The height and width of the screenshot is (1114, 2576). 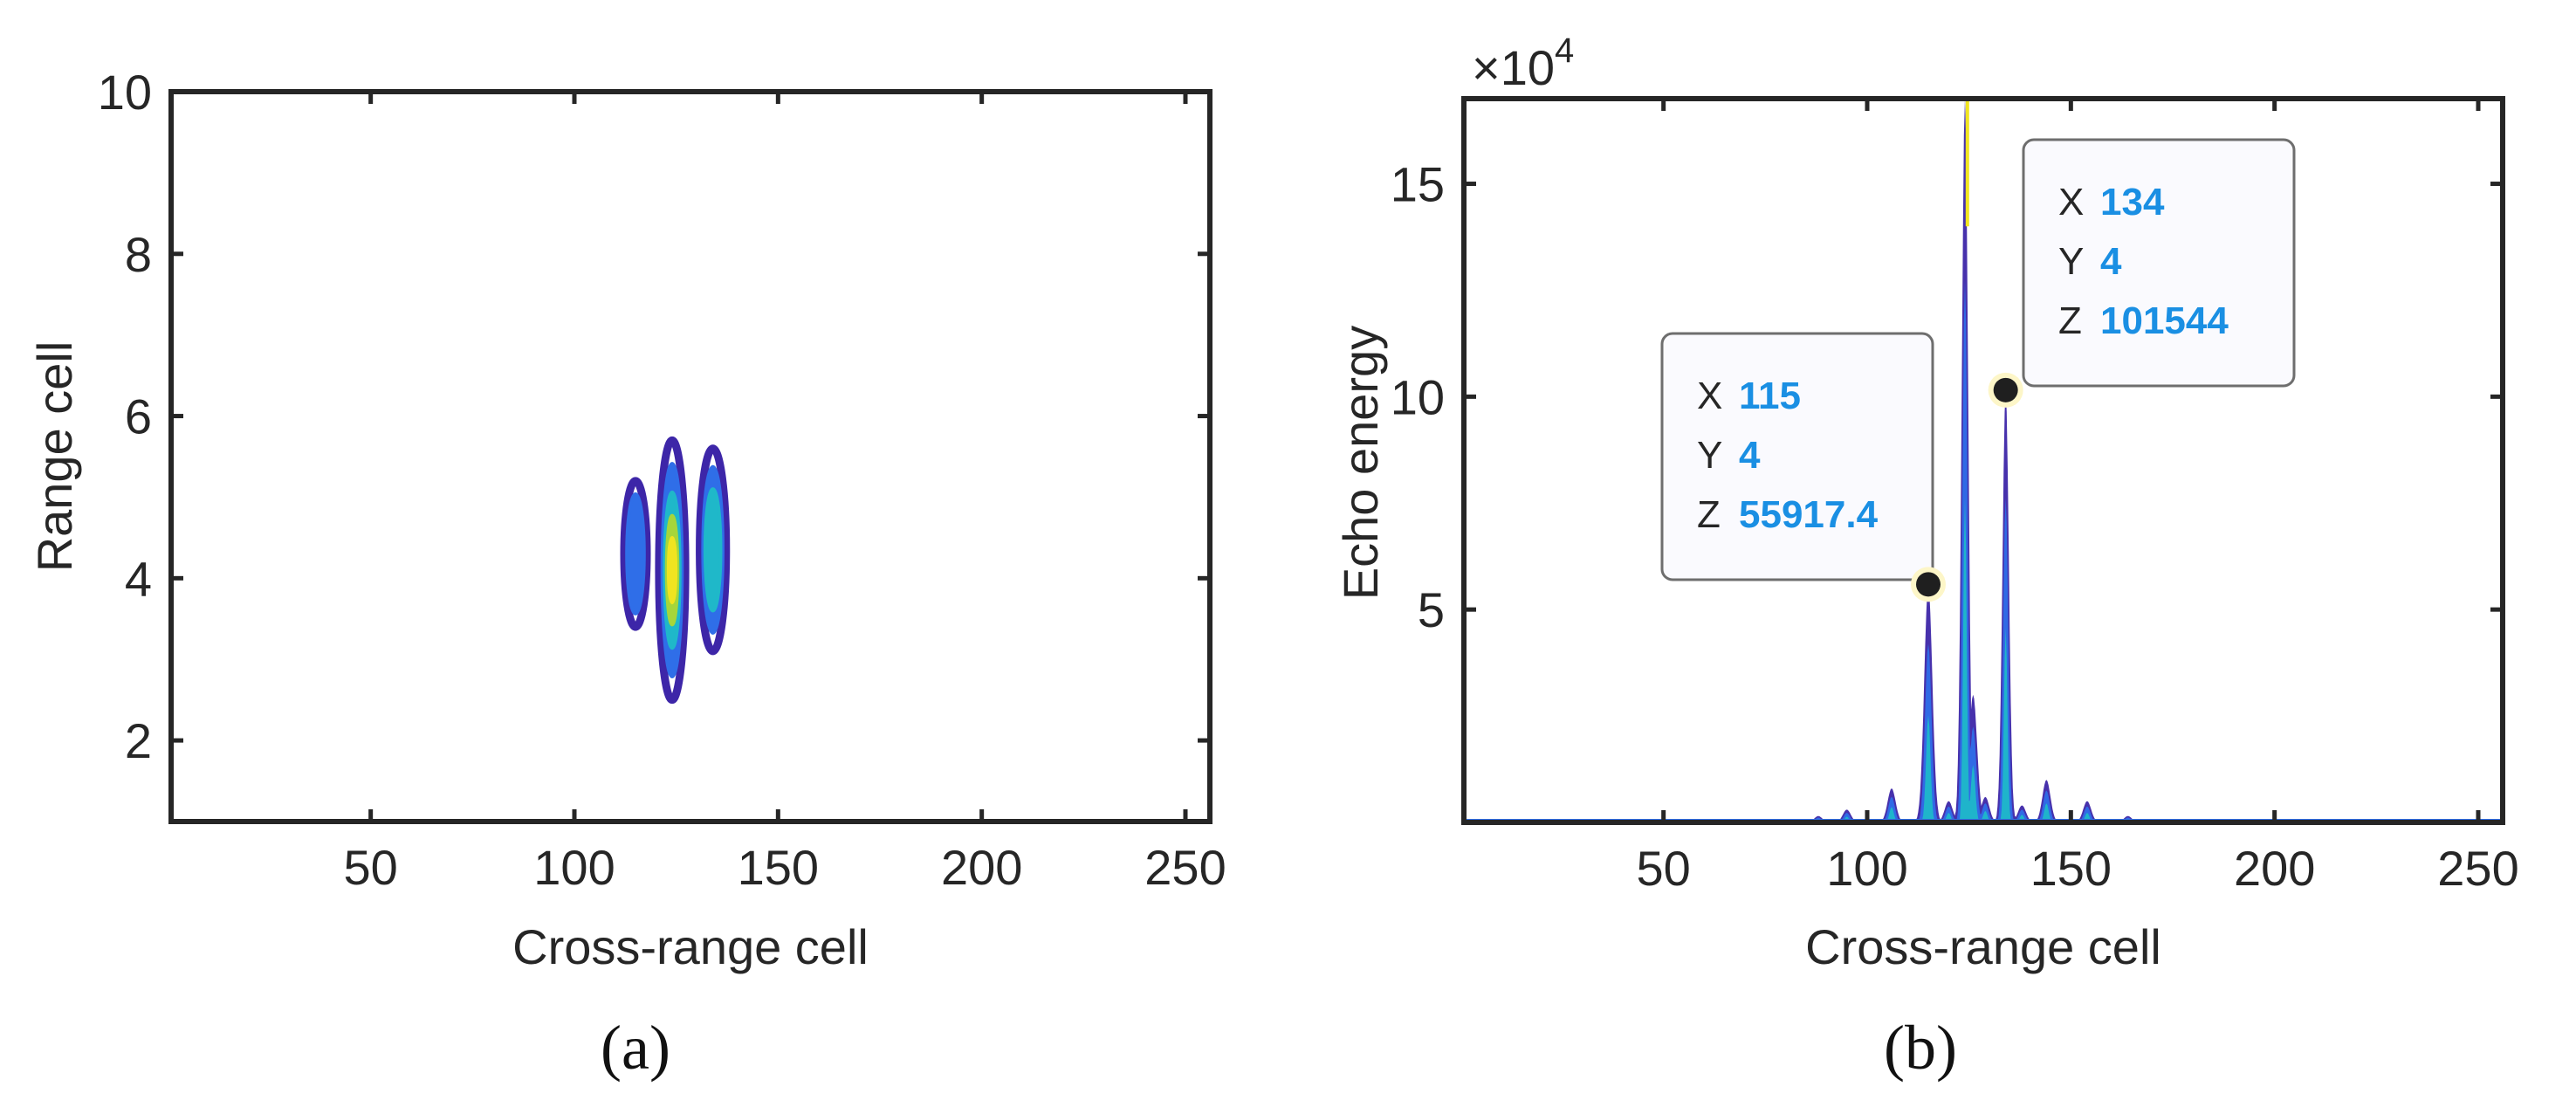 I want to click on y-axis-label: Echo energy, so click(x=1361, y=463).